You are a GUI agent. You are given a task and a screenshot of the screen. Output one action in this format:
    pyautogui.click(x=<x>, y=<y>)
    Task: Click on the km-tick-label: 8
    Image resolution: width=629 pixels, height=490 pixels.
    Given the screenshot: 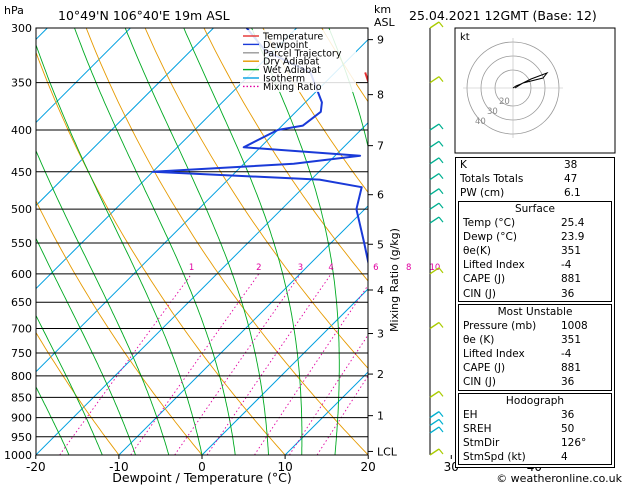 What is the action you would take?
    pyautogui.click(x=380, y=95)
    